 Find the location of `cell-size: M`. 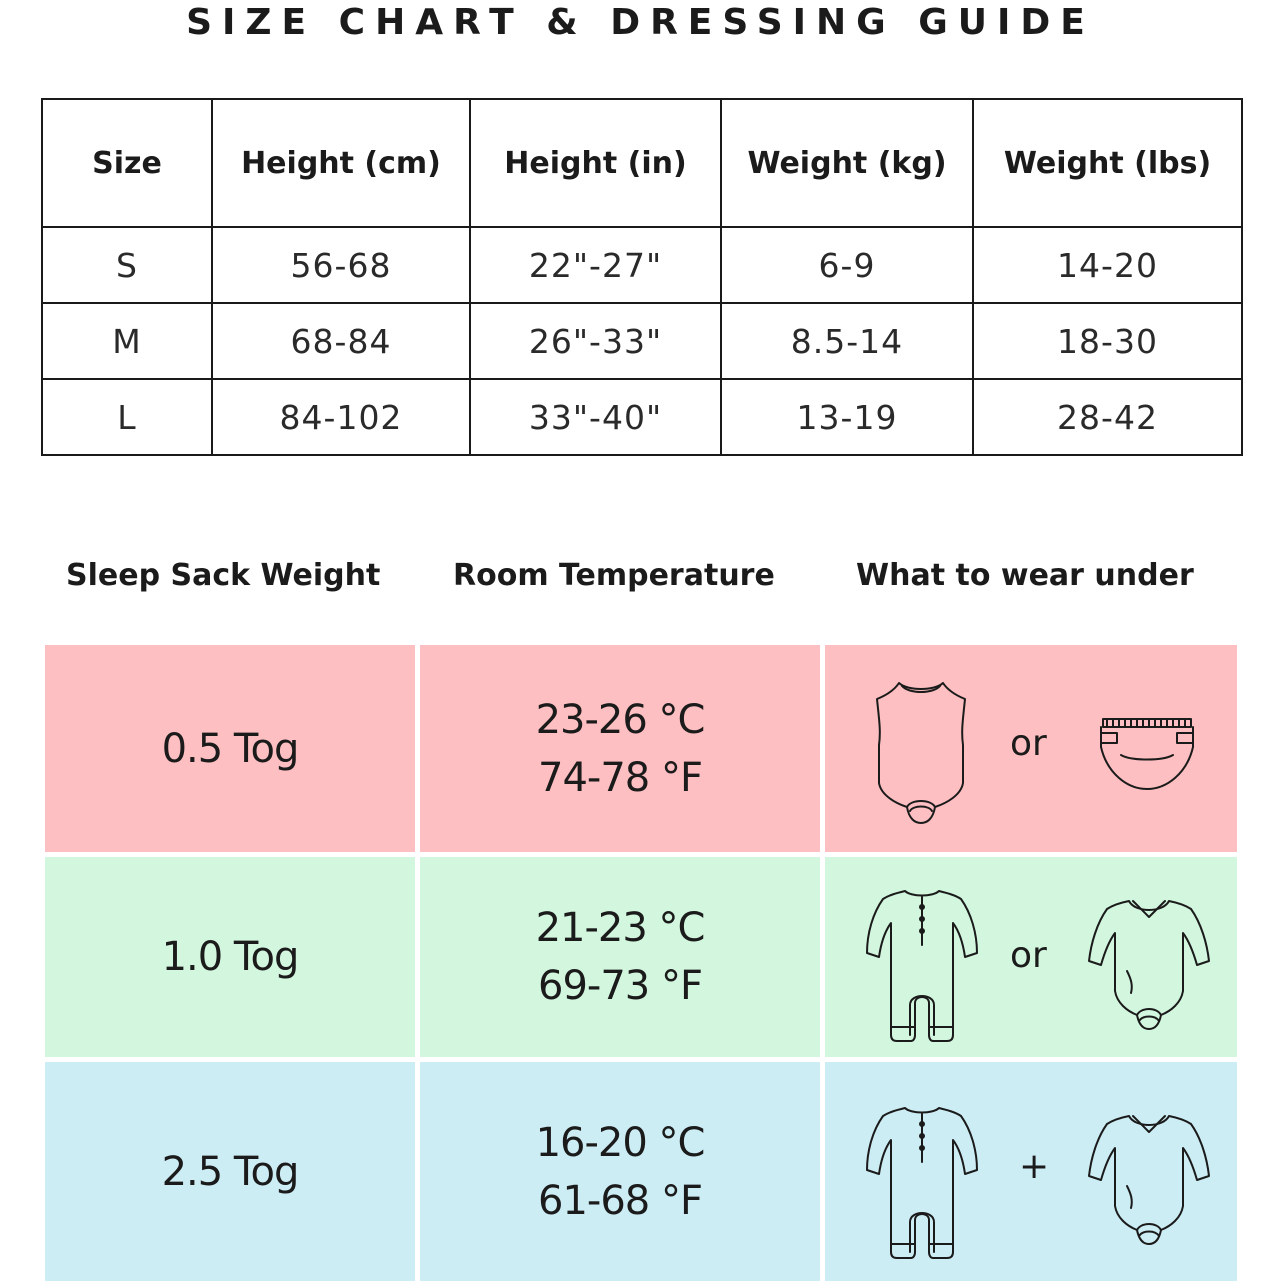

cell-size: M is located at coordinates (127, 341).